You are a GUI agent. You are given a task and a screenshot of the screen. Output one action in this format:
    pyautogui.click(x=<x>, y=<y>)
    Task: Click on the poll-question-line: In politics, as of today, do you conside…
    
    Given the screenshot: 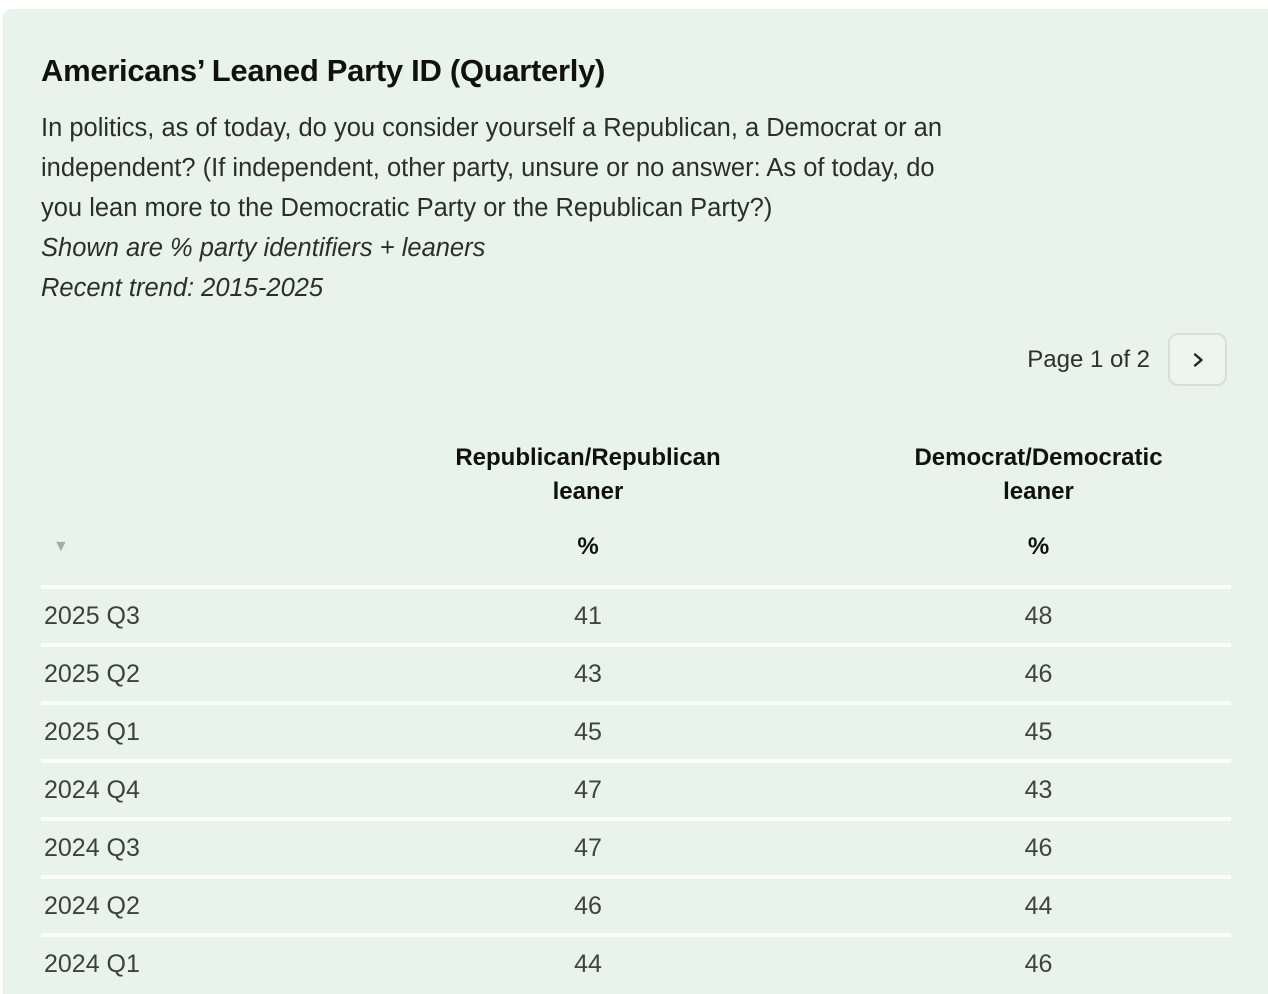 What is the action you would take?
    pyautogui.click(x=492, y=128)
    